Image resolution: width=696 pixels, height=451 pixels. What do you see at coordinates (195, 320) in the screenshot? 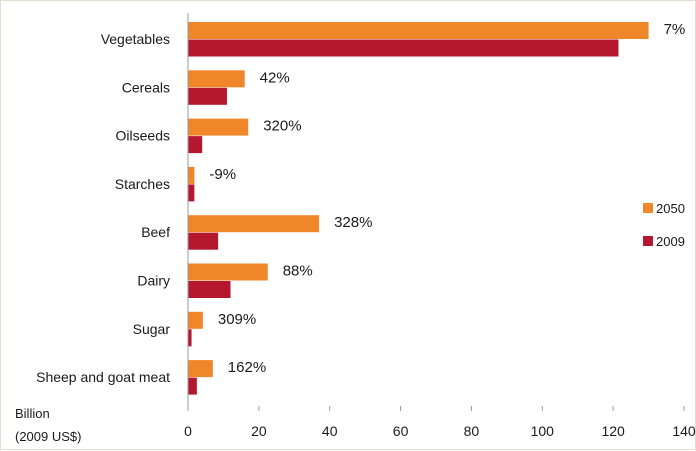
I see `bar-2050-sugar` at bounding box center [195, 320].